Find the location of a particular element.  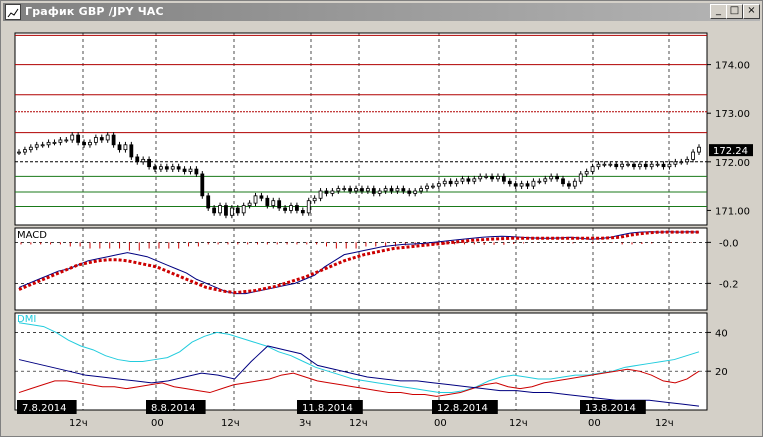

close-button: × is located at coordinates (751, 11).